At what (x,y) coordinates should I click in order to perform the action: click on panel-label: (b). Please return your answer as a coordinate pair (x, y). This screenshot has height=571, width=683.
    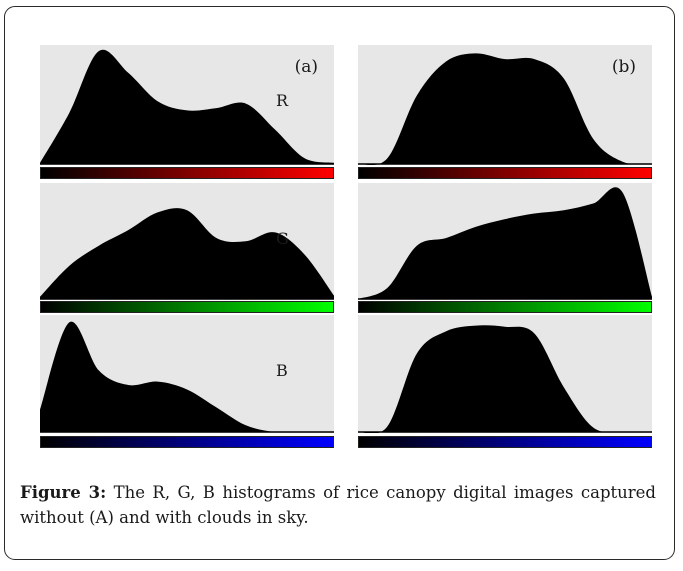
    Looking at the image, I should click on (623, 67).